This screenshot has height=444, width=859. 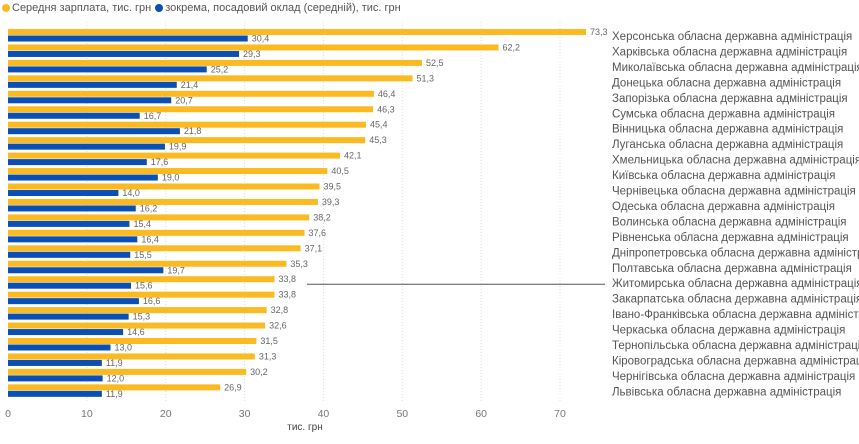 I want to click on legend-item-avg-salary: Середня зарплата, тис. грн, so click(x=76, y=8).